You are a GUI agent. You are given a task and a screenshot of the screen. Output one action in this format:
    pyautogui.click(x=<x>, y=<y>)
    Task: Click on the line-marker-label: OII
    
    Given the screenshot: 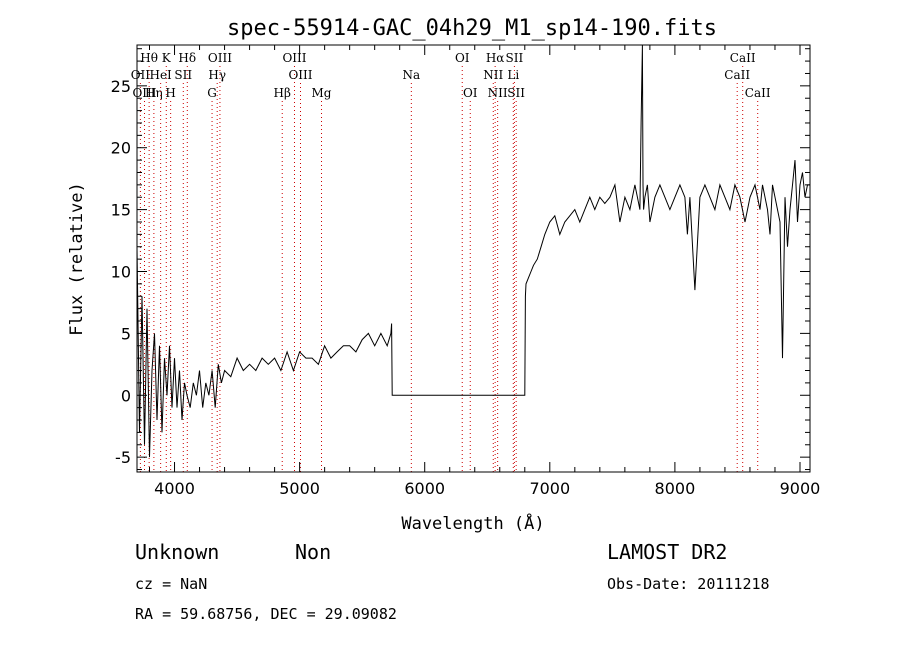 What is the action you would take?
    pyautogui.click(x=141, y=75)
    